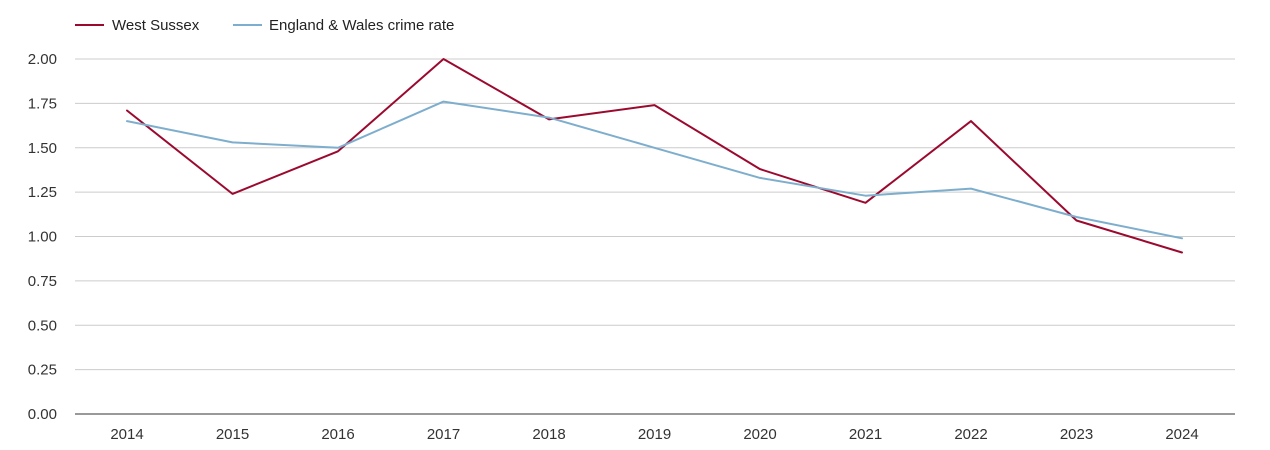  I want to click on legend-label: West Sussex, so click(156, 25).